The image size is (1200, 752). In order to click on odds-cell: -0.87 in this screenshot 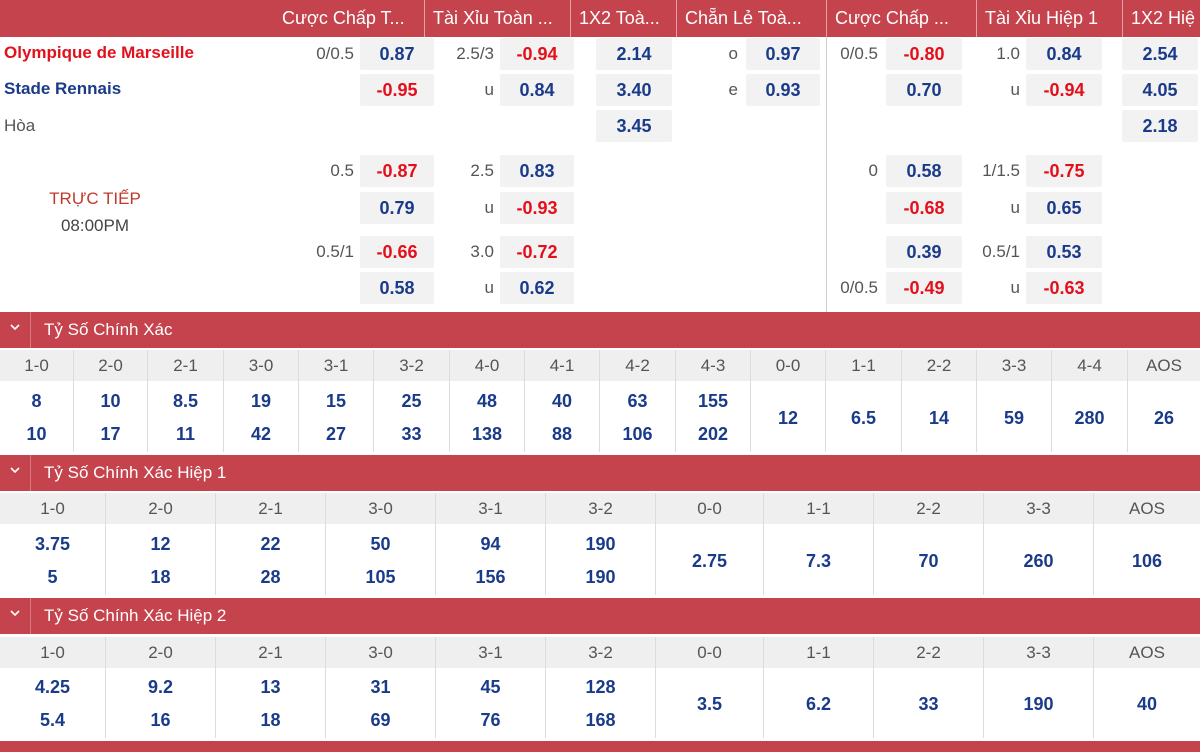, I will do `click(397, 171)`.